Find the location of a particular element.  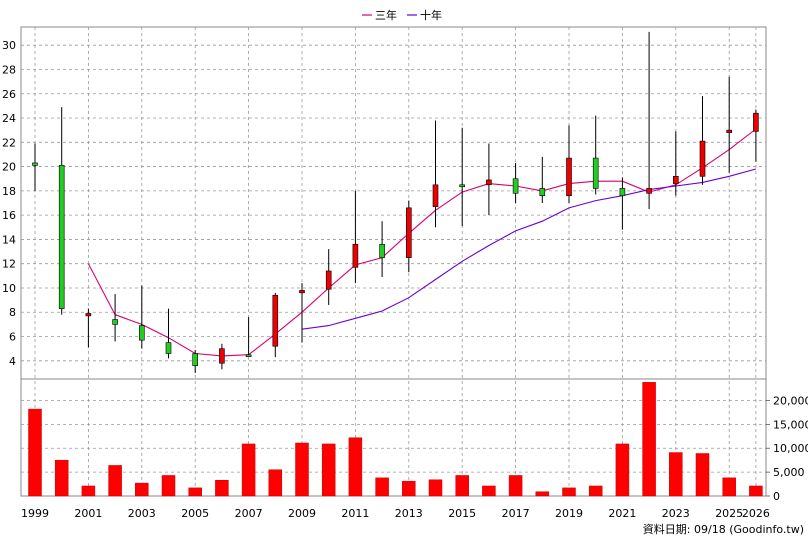

price-tick-label: 10 is located at coordinates (9, 288).